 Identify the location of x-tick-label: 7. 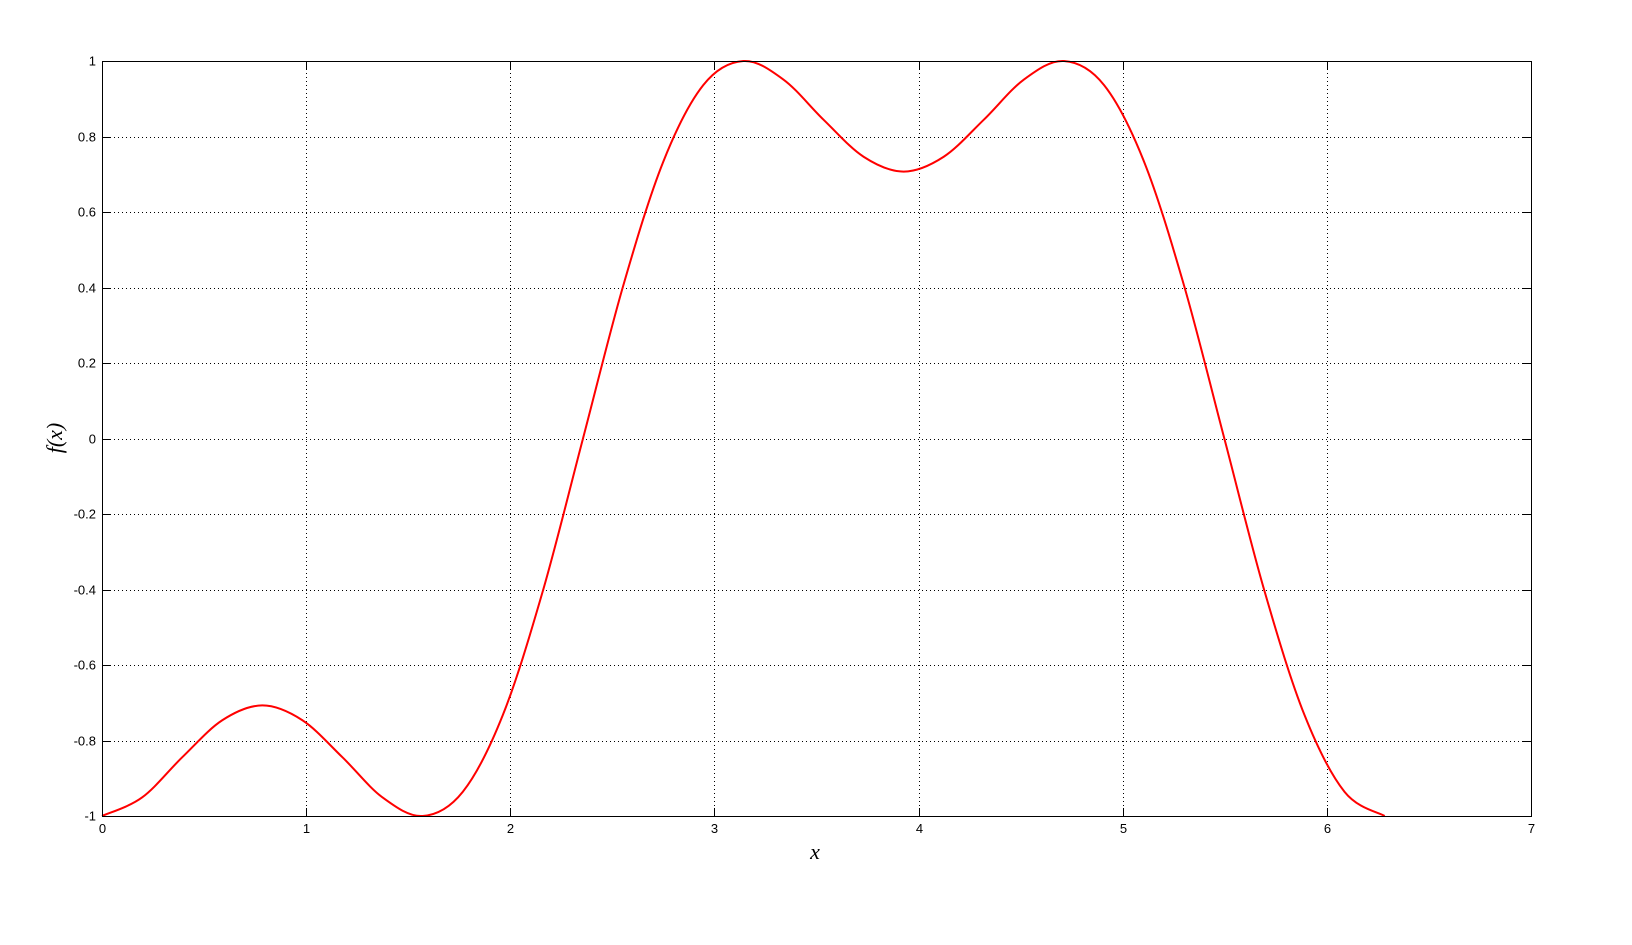
(1531, 828).